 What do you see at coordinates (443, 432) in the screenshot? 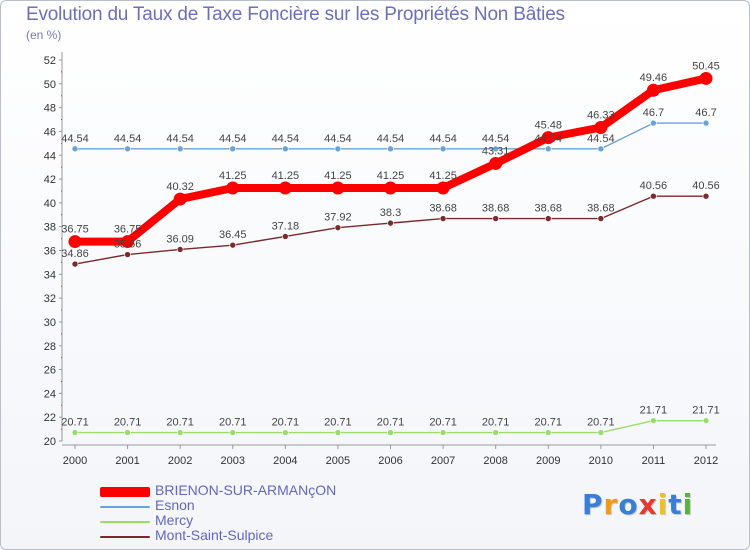
I see `point-mercy-2007` at bounding box center [443, 432].